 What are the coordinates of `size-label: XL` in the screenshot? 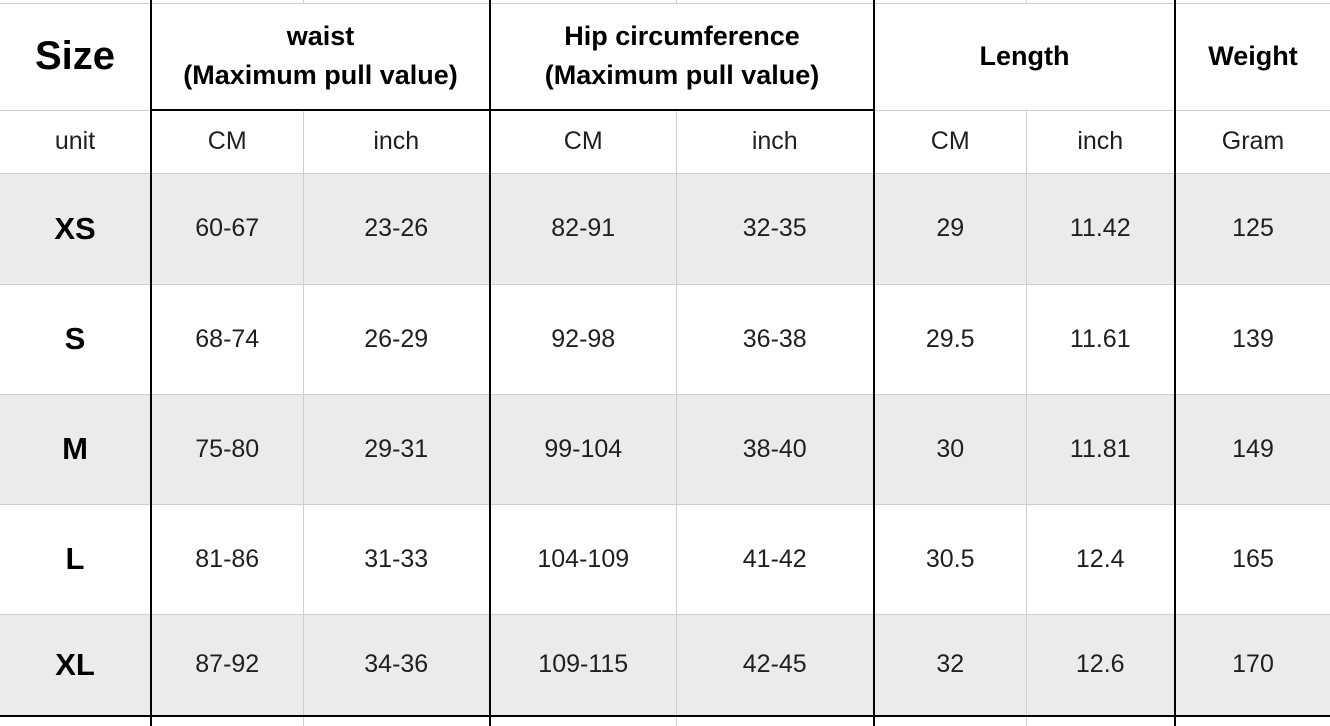 It's located at (75, 665).